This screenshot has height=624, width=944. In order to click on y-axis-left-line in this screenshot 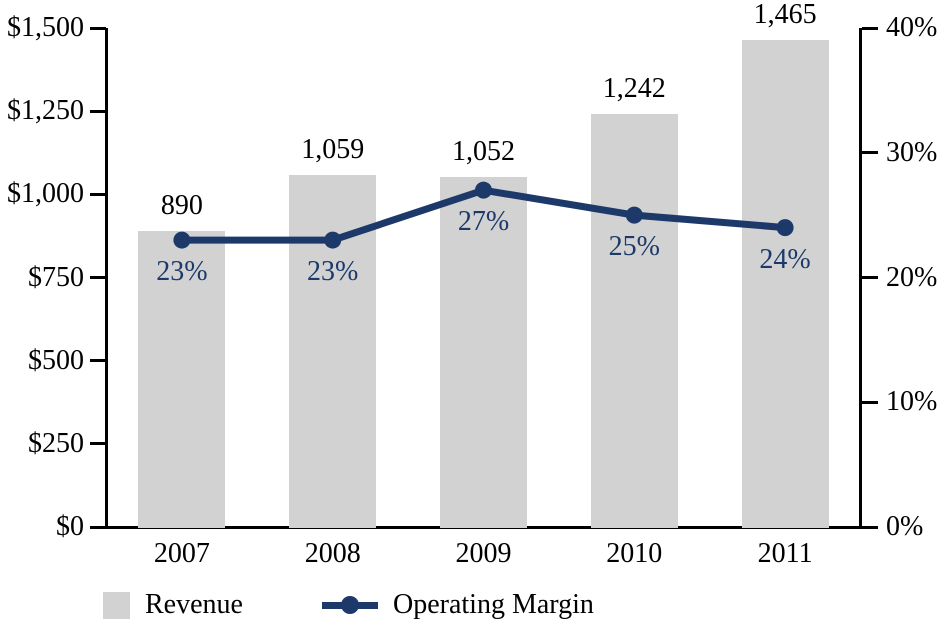, I will do `click(106, 278)`.